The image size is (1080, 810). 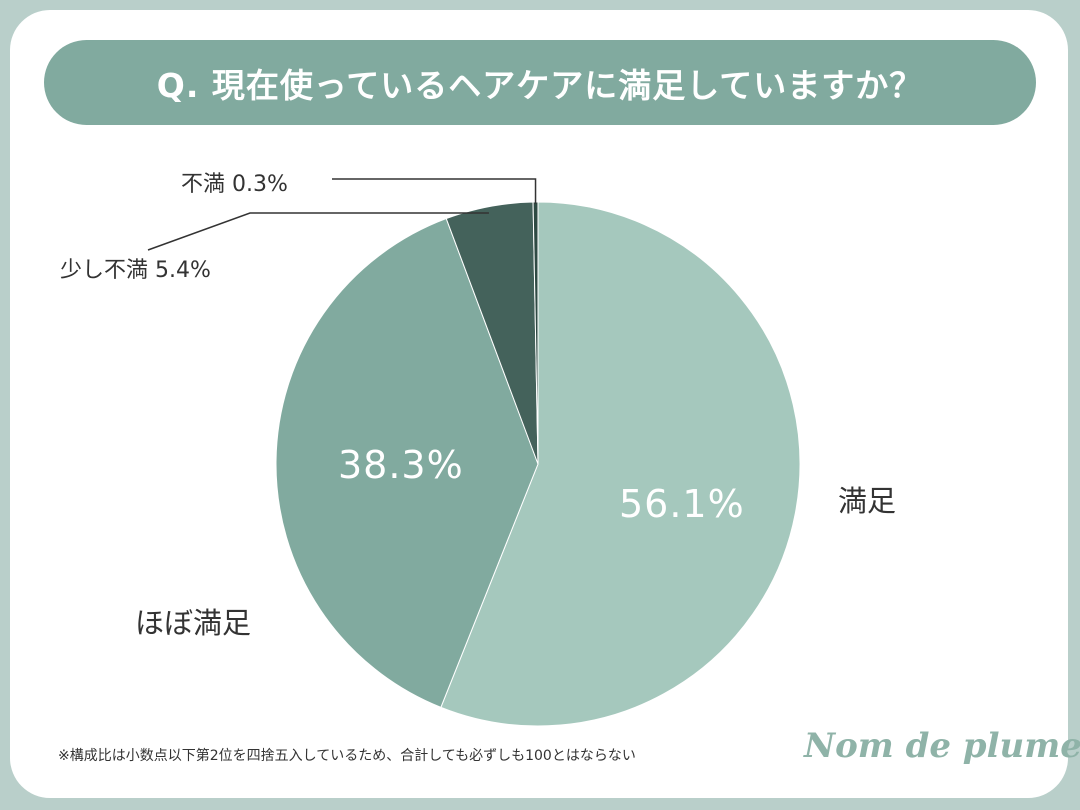 I want to click on question-title: Q. 現在使っているヘアケアに満足していますか？, so click(x=540, y=82).